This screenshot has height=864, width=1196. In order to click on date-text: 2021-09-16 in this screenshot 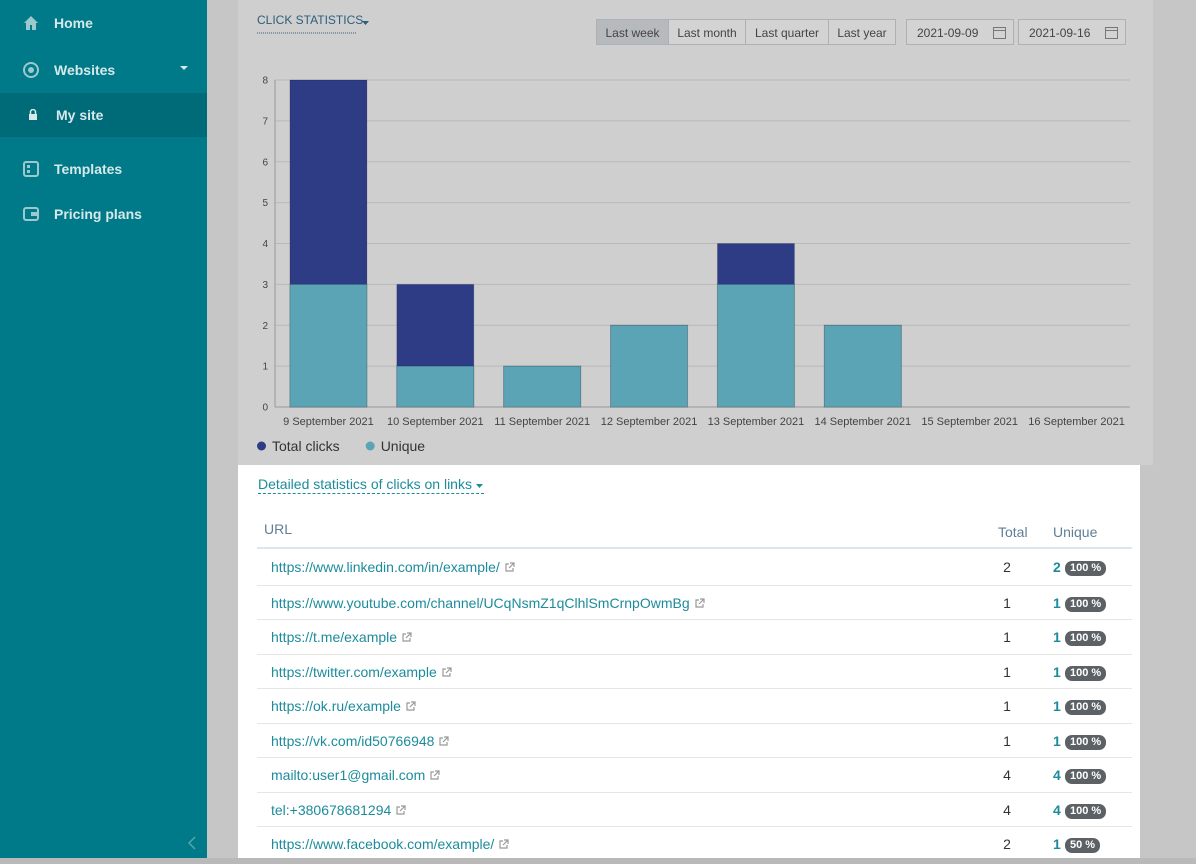, I will do `click(1060, 33)`.